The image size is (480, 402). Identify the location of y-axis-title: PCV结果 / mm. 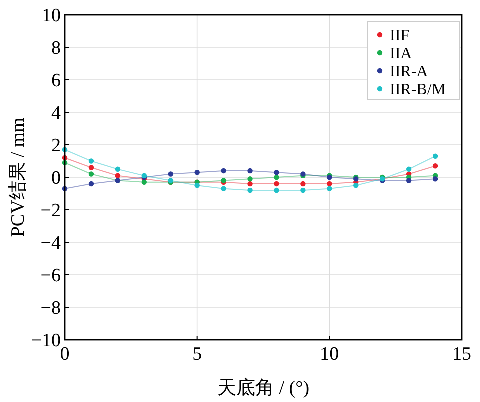
(18, 178).